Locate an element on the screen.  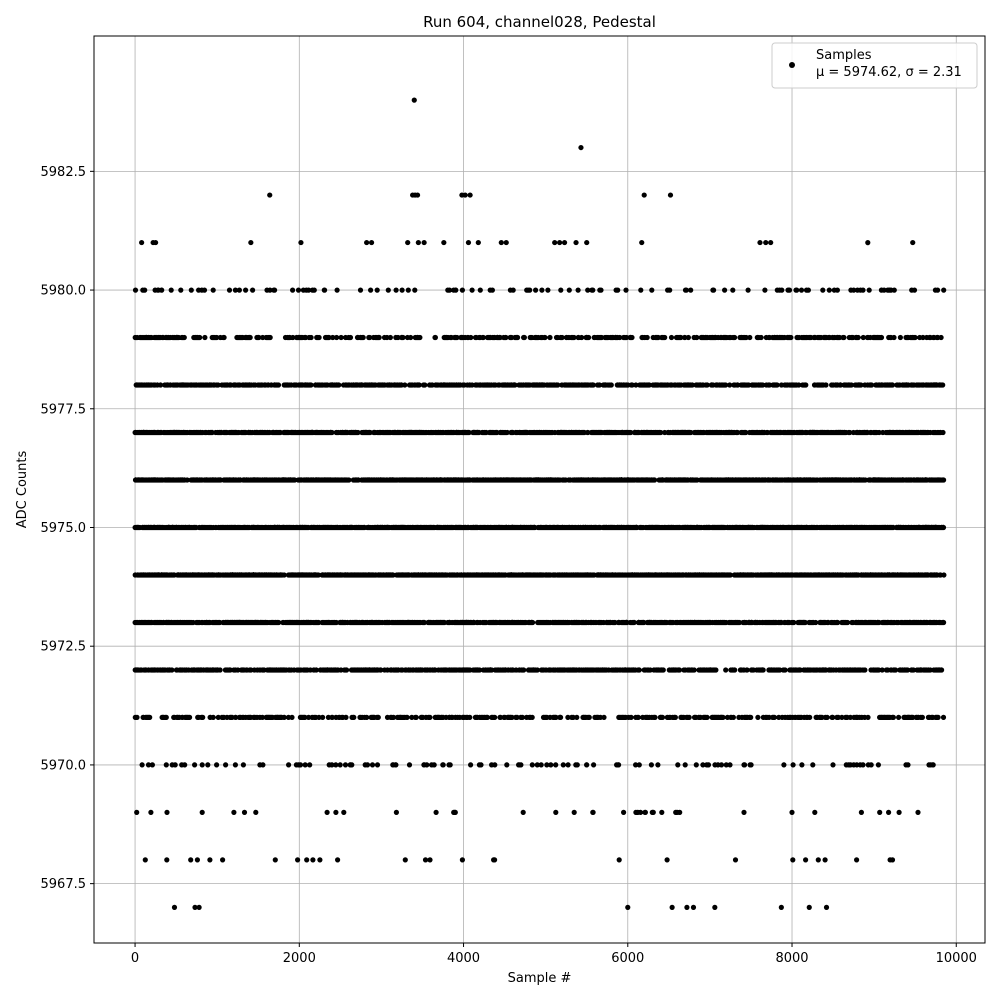
x-axis: 0 2000 4000 6000 8000 10000 is located at coordinates (554, 954).